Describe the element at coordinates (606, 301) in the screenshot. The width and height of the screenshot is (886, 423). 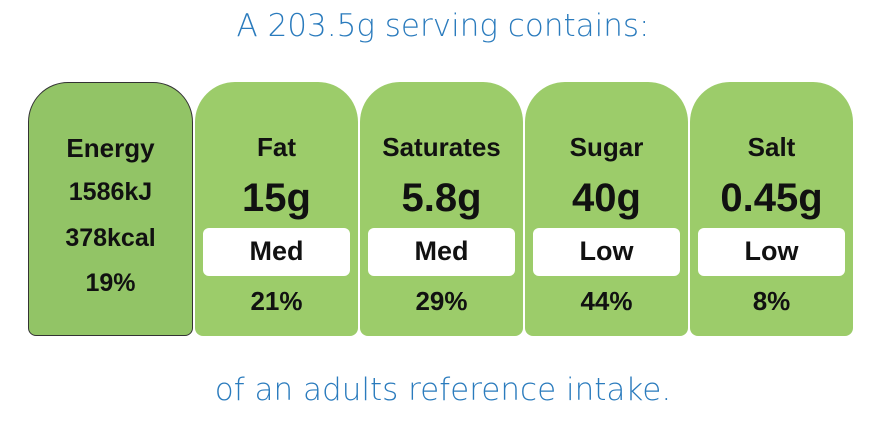
I see `nutrient-percent: 44%` at that location.